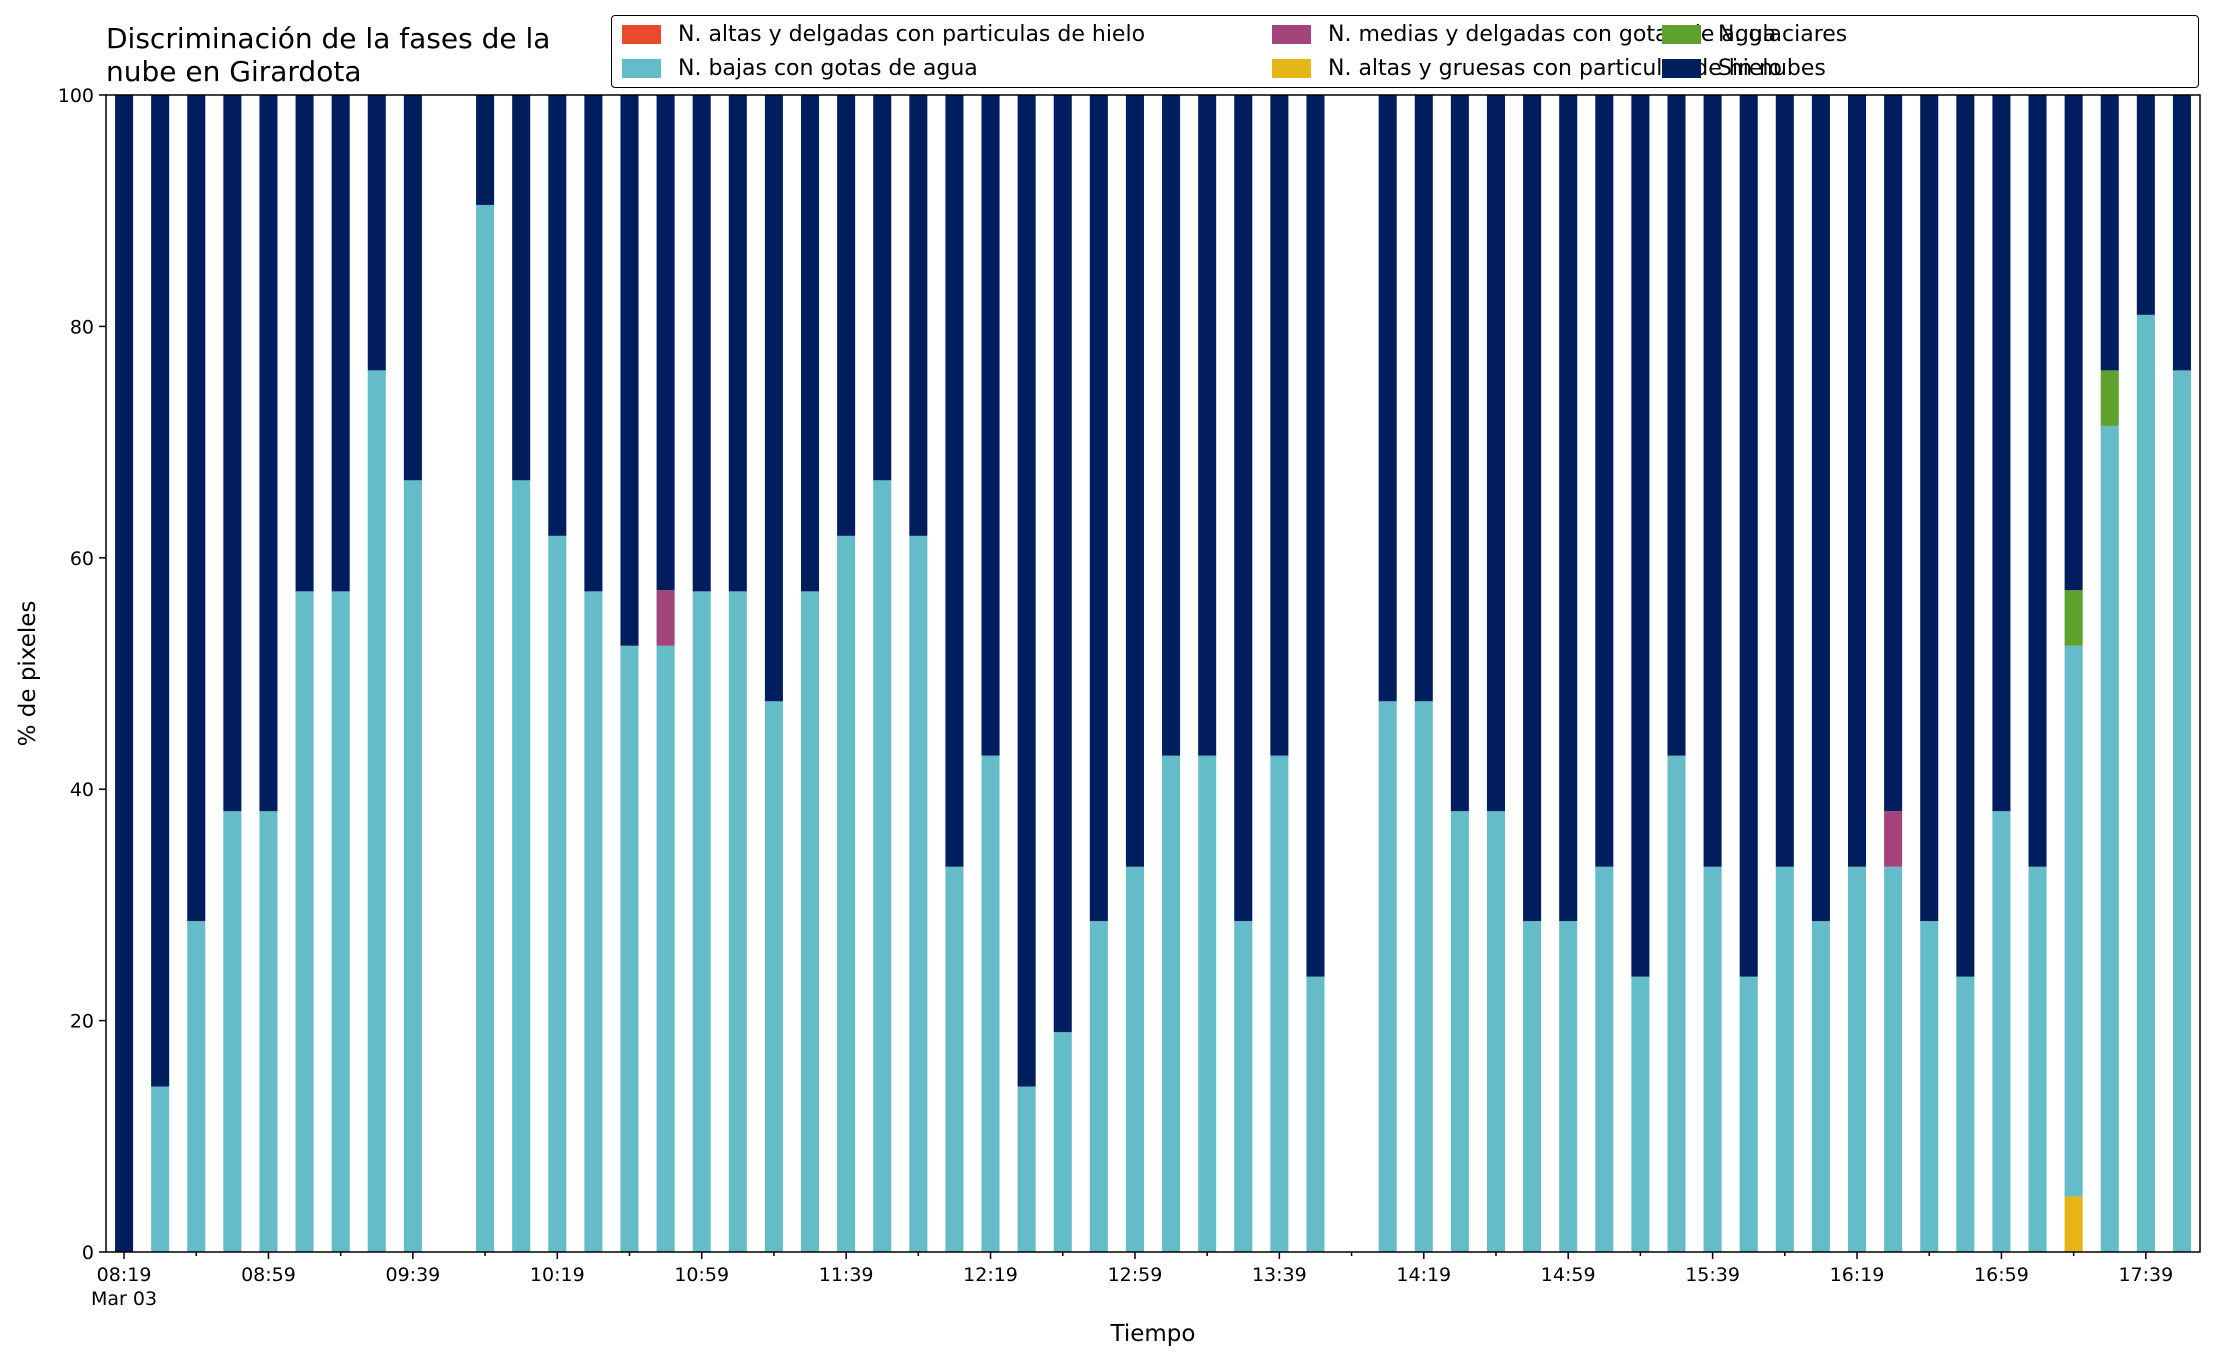 This screenshot has width=2216, height=1355. I want to click on y-tick-label-1: 20, so click(82, 1022).